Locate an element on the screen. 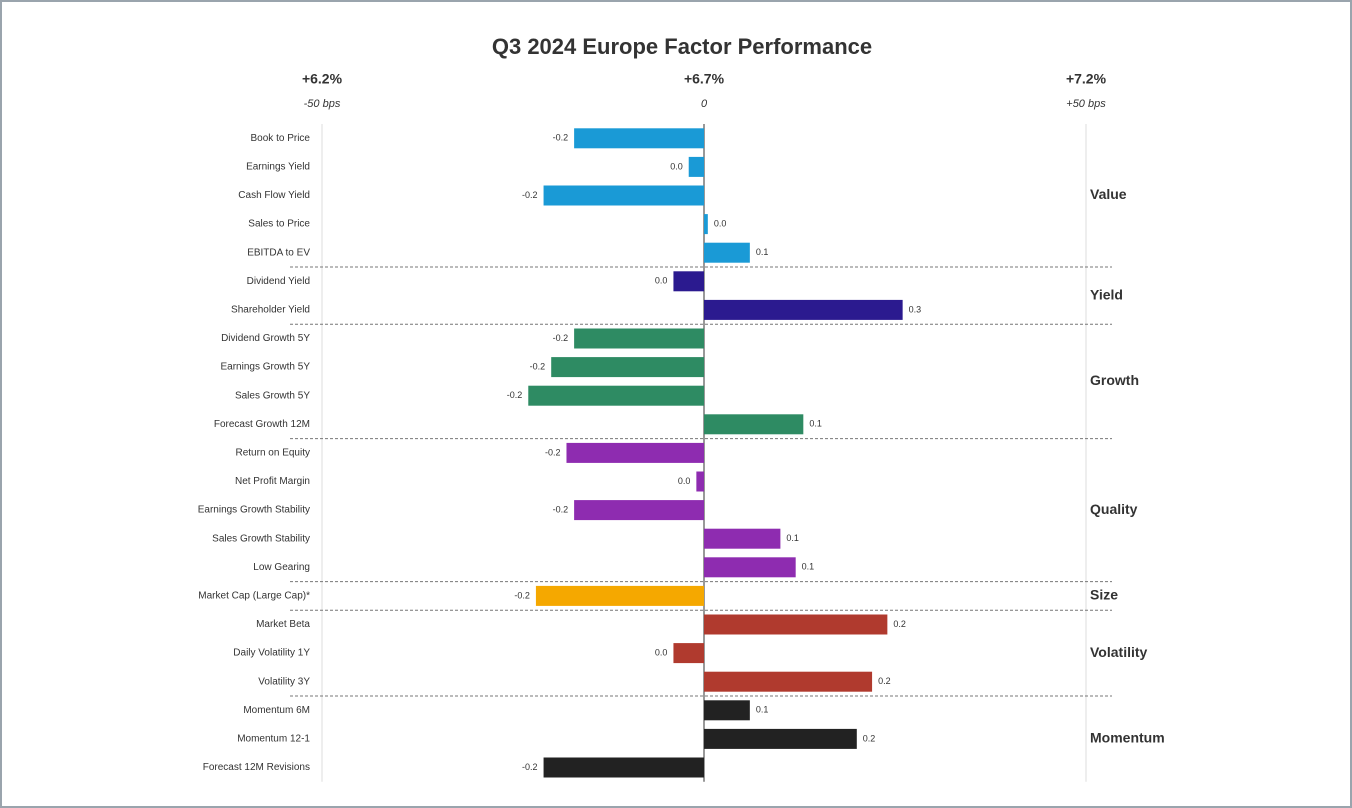  category-label: Earnings Growth 5Y is located at coordinates (266, 367).